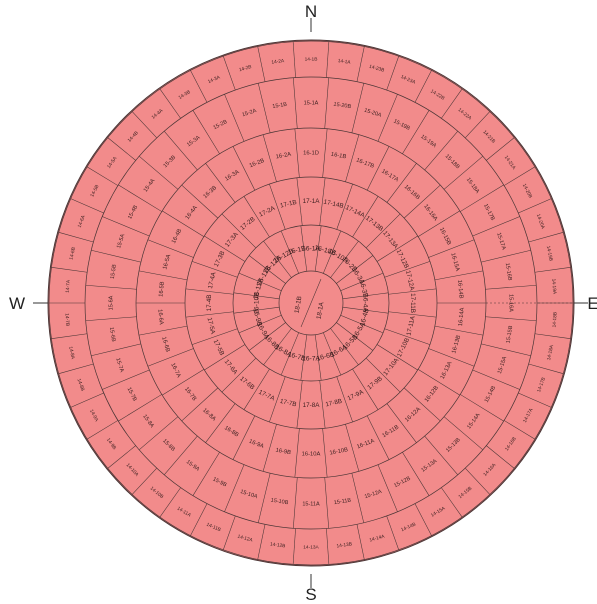 This screenshot has height=604, width=597. I want to click on ring-5-cell-label: 14-11B, so click(213, 528).